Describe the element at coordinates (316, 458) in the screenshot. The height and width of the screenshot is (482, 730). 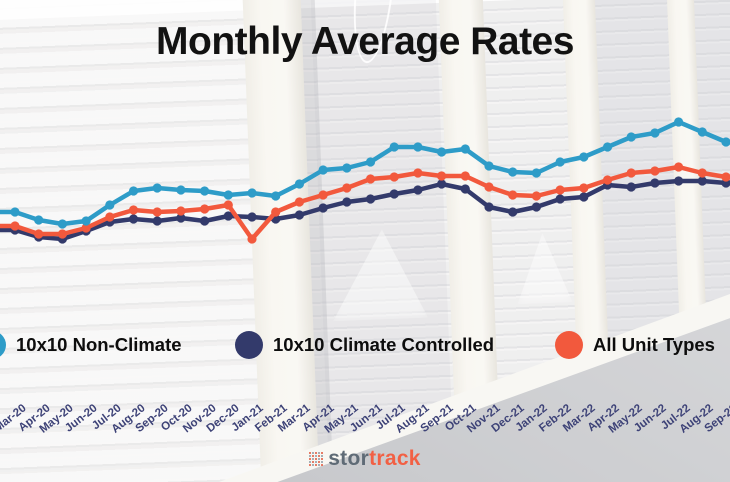
I see `stortrack-dot-grid-icon` at that location.